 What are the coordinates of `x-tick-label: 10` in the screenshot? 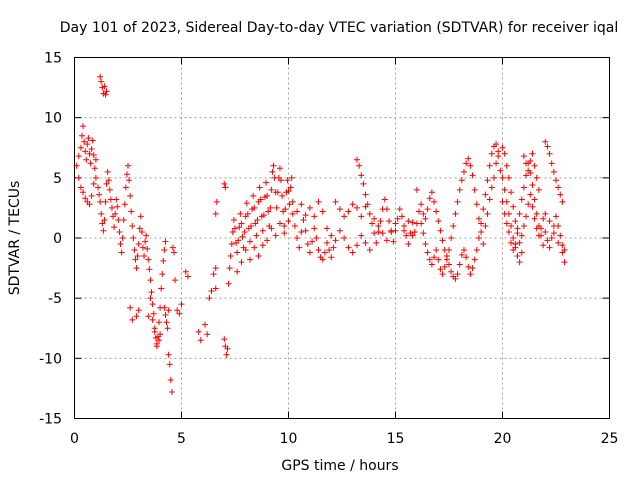 It's located at (289, 439).